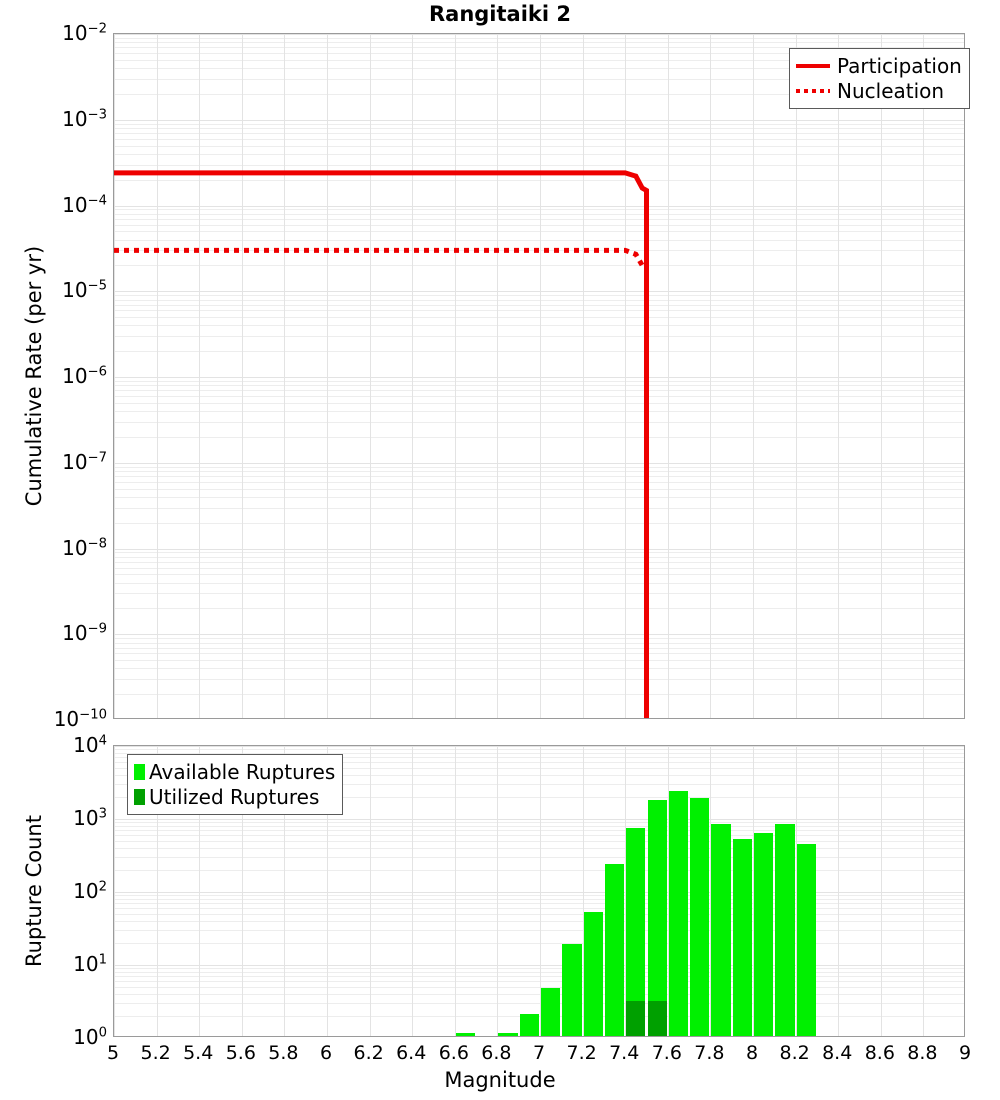 This screenshot has width=1000, height=1100. I want to click on legend-label: Utilized Ruptures, so click(234, 796).